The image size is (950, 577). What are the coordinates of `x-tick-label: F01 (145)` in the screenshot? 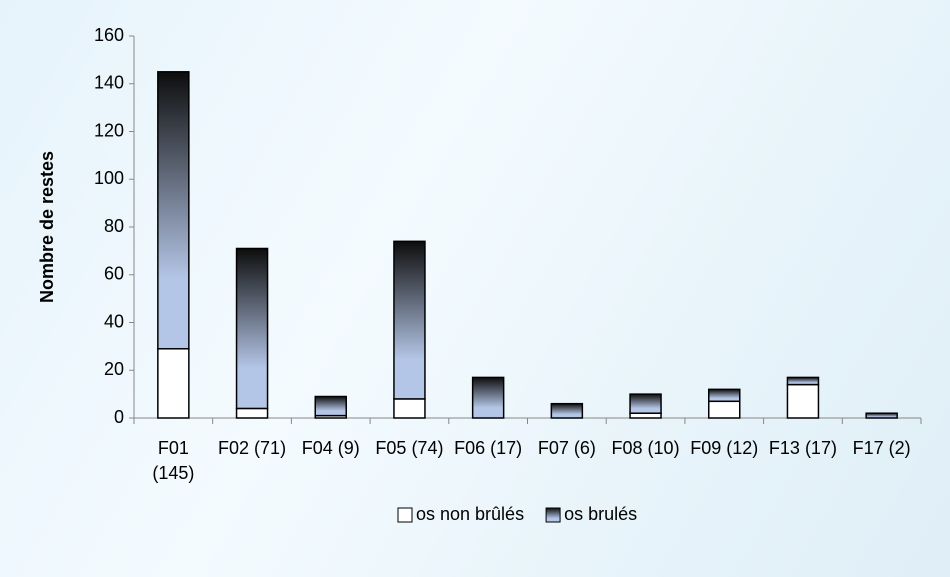 It's located at (173, 460).